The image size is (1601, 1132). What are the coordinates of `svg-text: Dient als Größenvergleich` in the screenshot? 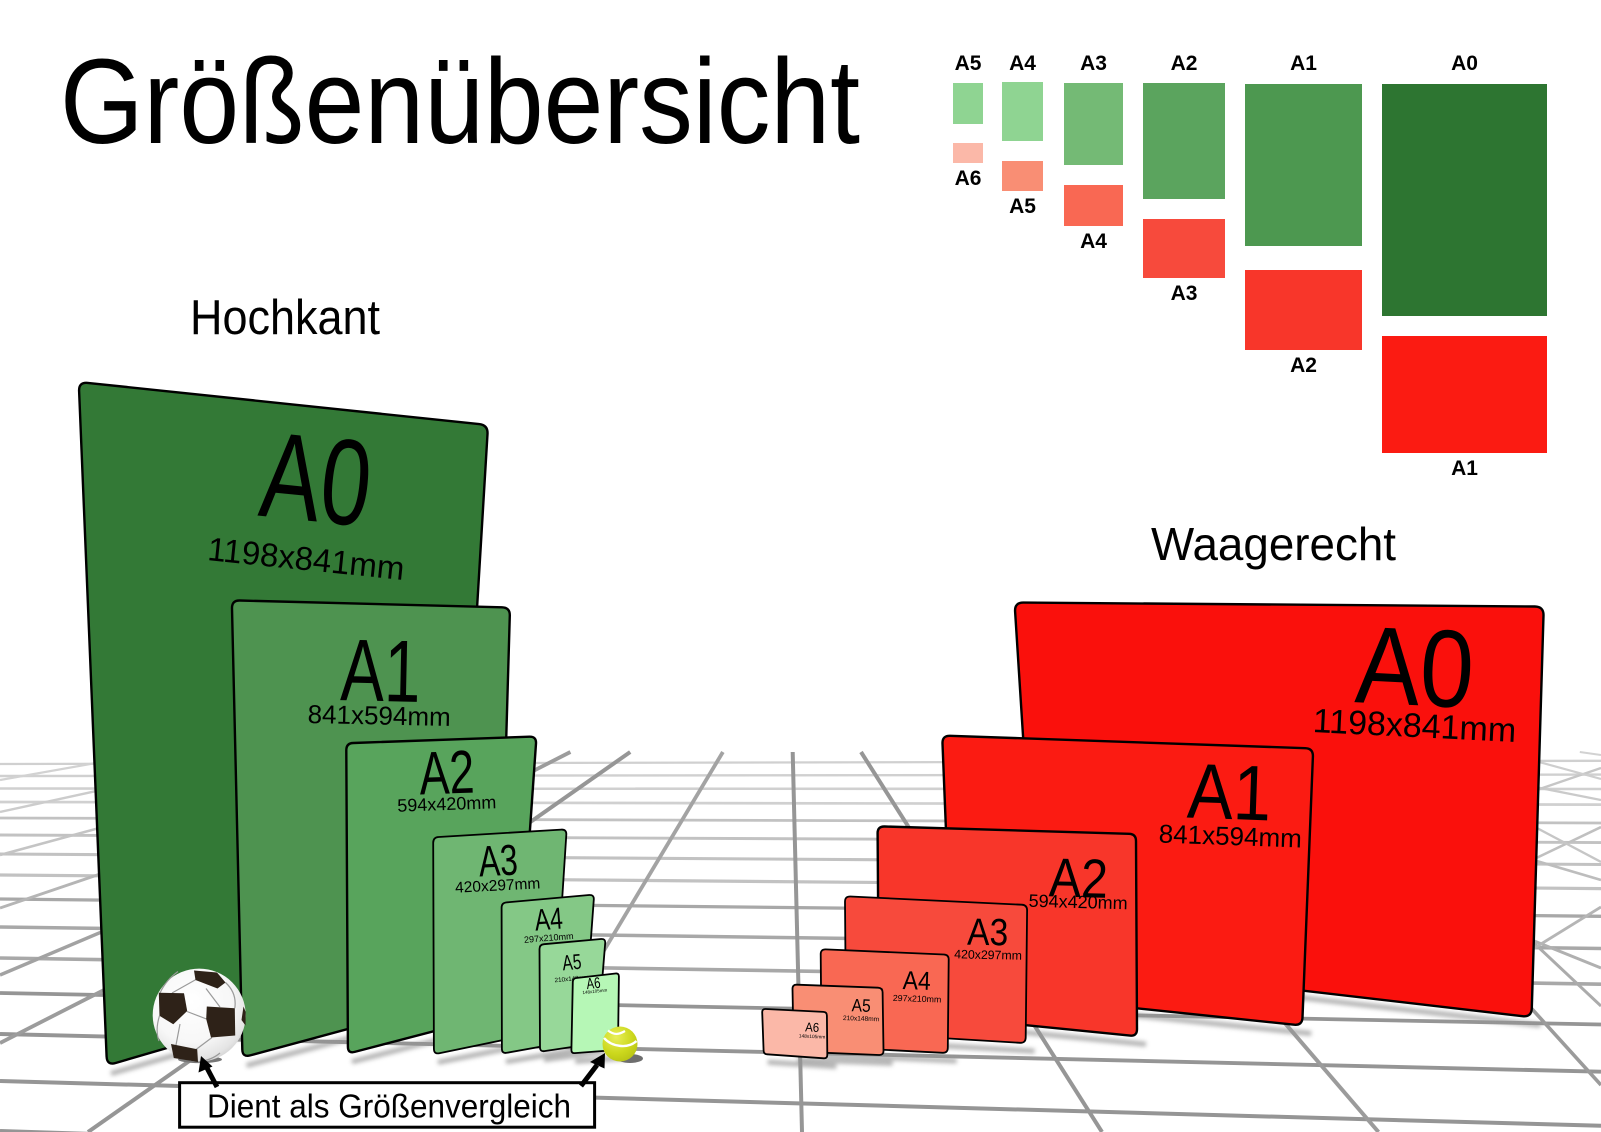 It's located at (389, 1106).